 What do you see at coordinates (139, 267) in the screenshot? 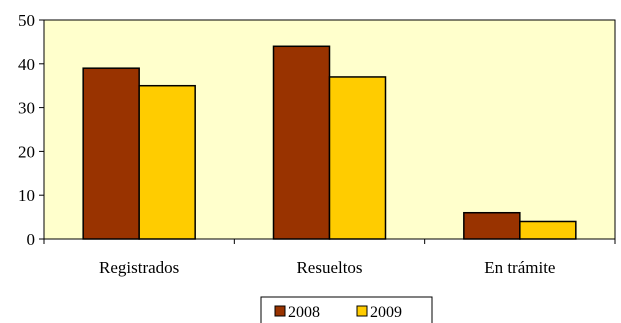
I see `x-category-label: Registrados` at bounding box center [139, 267].